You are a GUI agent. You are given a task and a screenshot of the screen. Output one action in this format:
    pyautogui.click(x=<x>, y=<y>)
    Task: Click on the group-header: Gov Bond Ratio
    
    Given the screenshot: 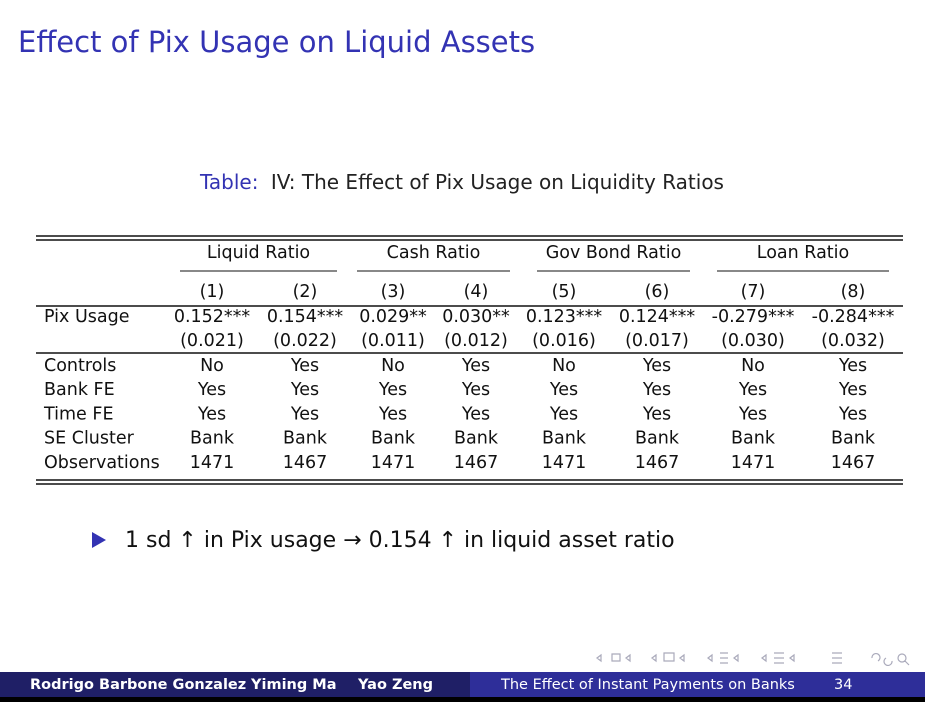 What is the action you would take?
    pyautogui.click(x=614, y=253)
    